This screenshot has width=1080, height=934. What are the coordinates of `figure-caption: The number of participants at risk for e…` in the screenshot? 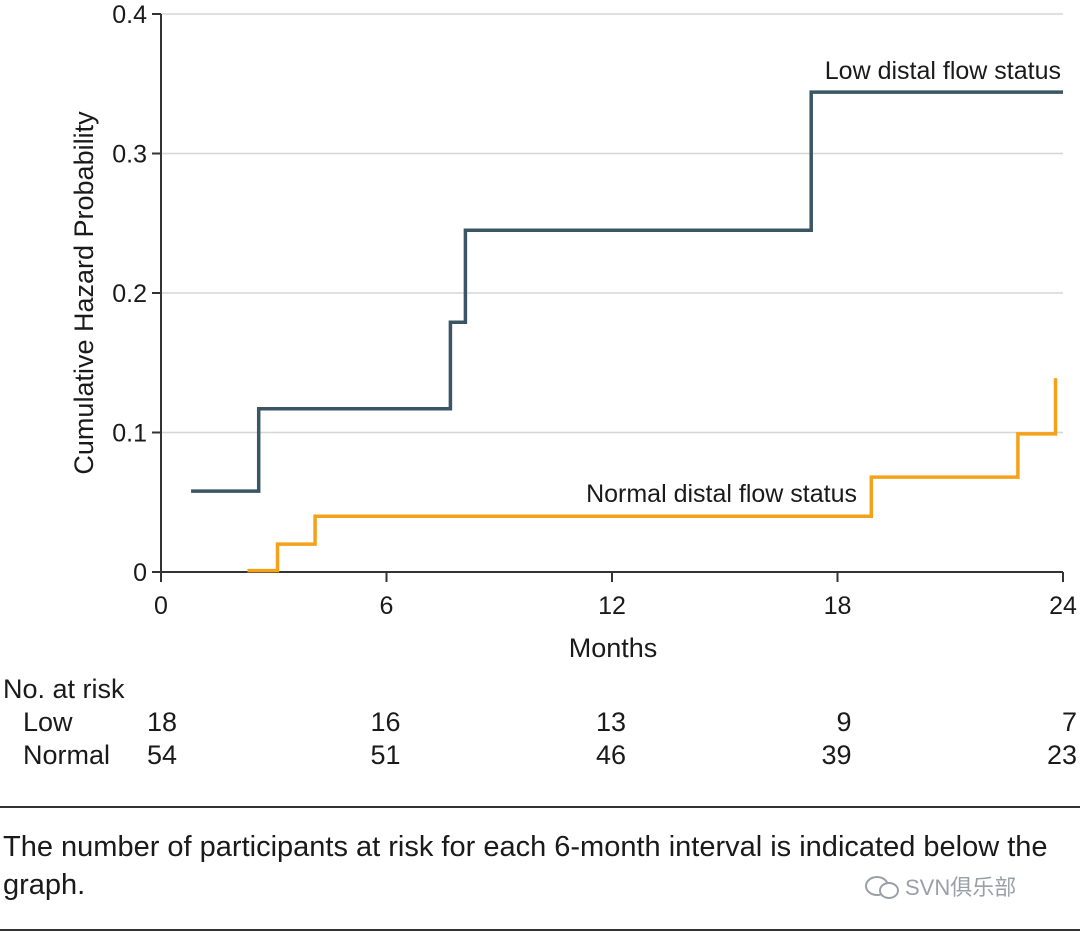 It's located at (525, 866).